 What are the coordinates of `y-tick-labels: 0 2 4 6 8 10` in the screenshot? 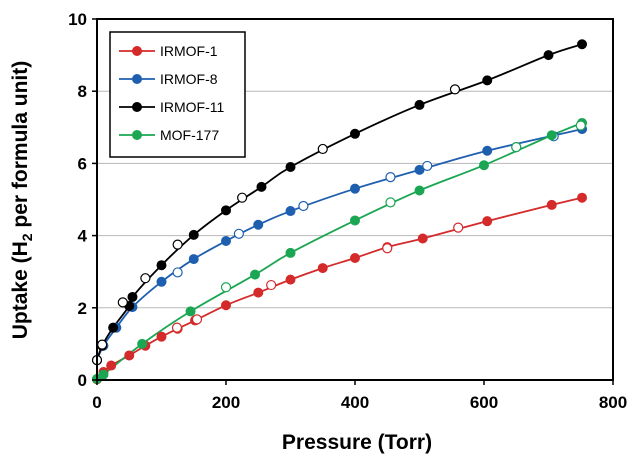 It's located at (82, 200).